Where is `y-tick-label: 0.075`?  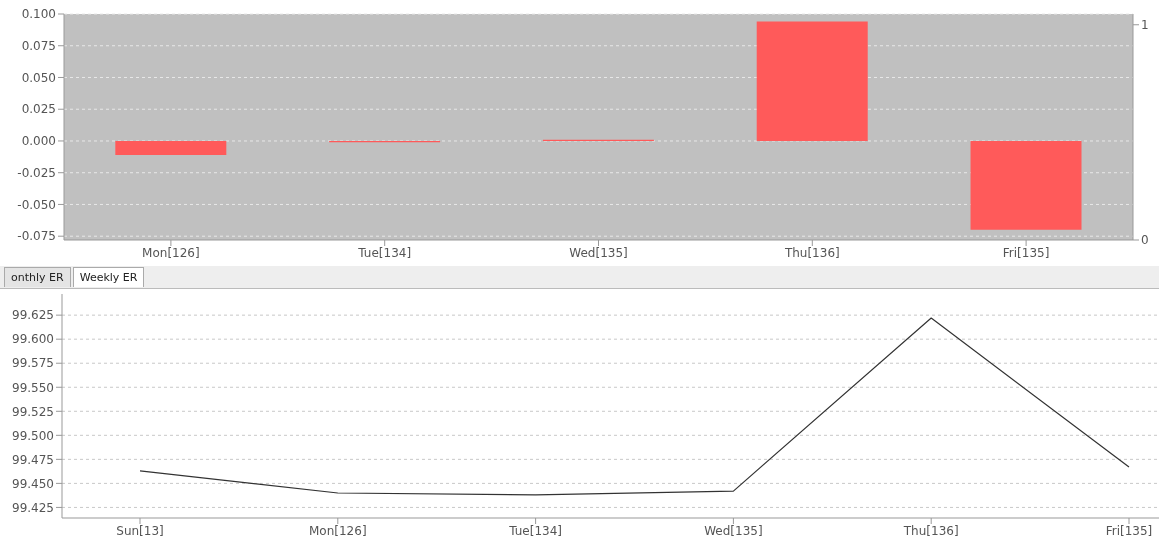
y-tick-label: 0.075 is located at coordinates (38, 46).